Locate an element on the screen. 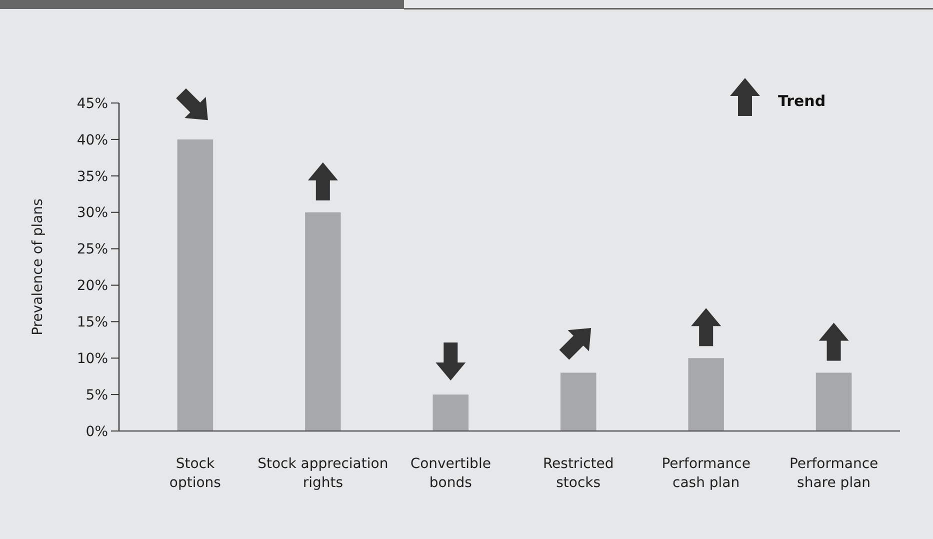 The image size is (933, 539). y-tick-label: 10% is located at coordinates (92, 359).